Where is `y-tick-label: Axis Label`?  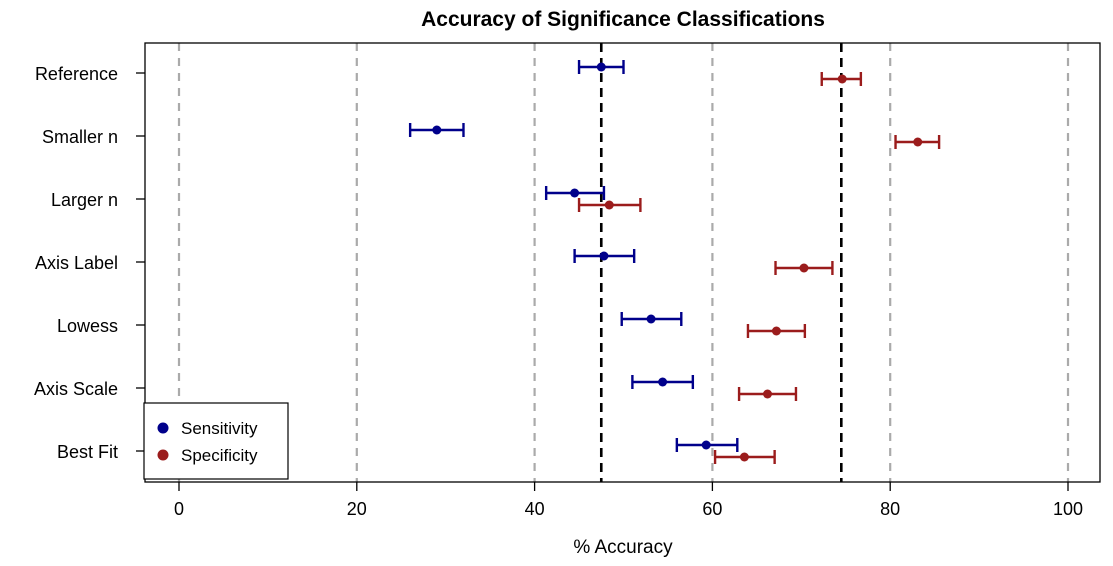 y-tick-label: Axis Label is located at coordinates (76, 263).